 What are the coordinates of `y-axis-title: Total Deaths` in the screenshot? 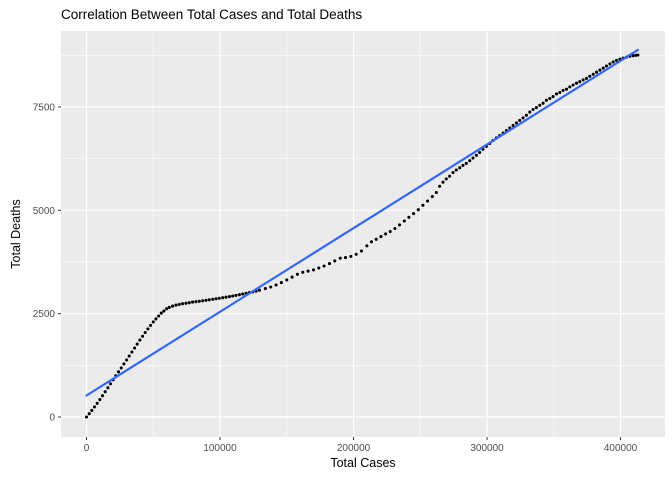 It's located at (16, 233).